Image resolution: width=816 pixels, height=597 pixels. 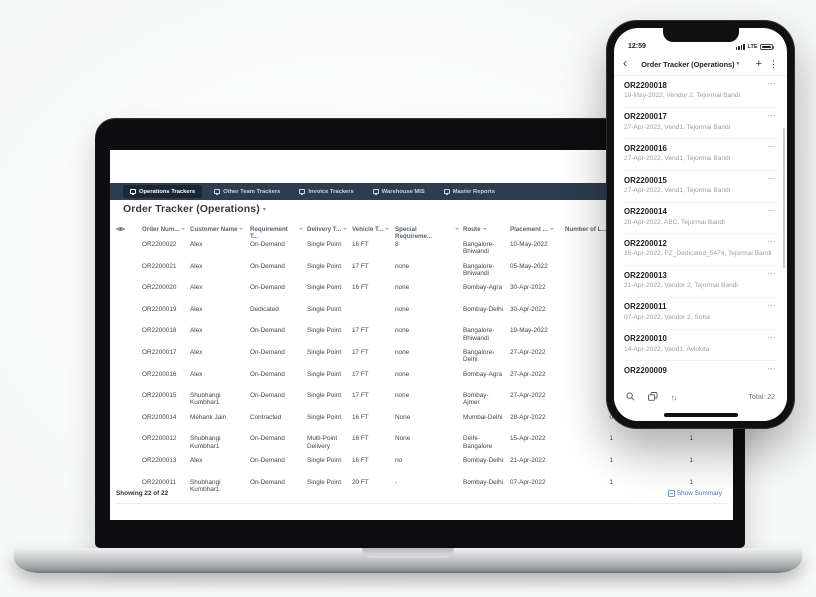 I want to click on cell-placement-date: 19-May-2022, so click(x=529, y=331).